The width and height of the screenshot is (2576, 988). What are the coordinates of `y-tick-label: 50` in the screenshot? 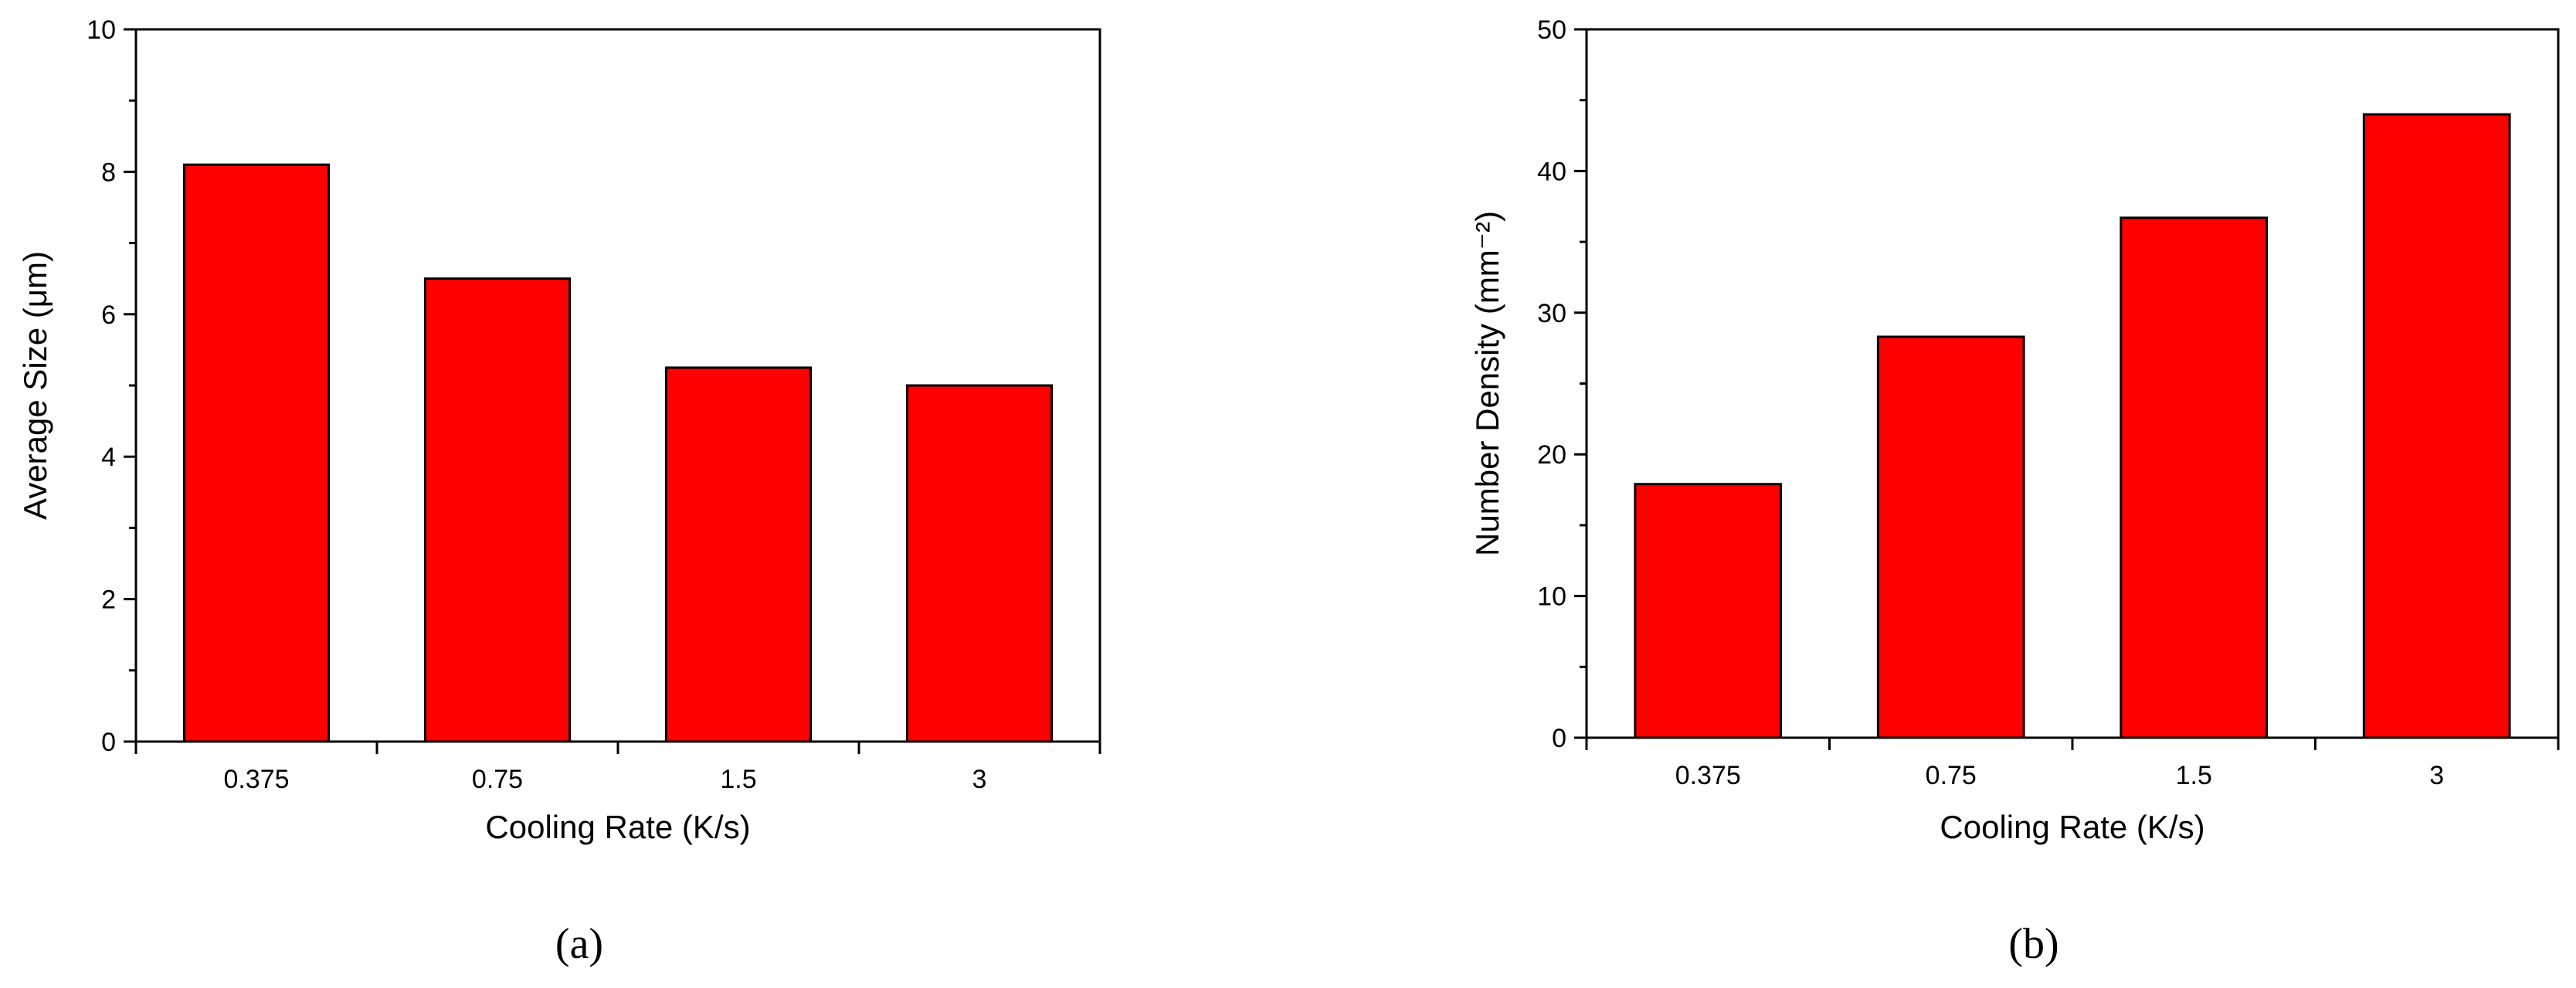 It's located at (1551, 30).